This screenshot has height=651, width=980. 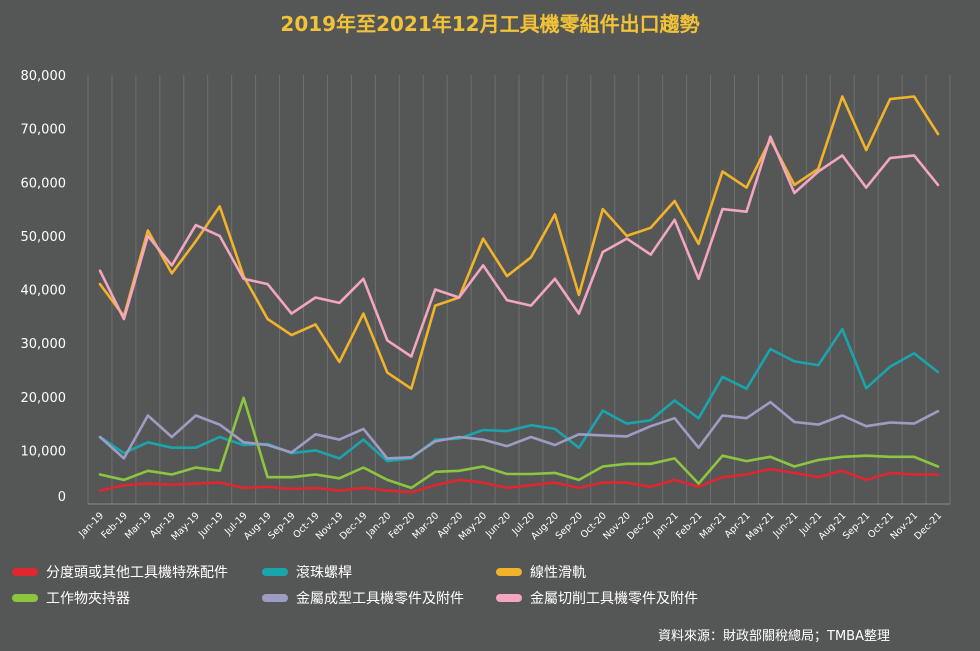 I want to click on y-tick-label: 20,000, so click(x=44, y=398).